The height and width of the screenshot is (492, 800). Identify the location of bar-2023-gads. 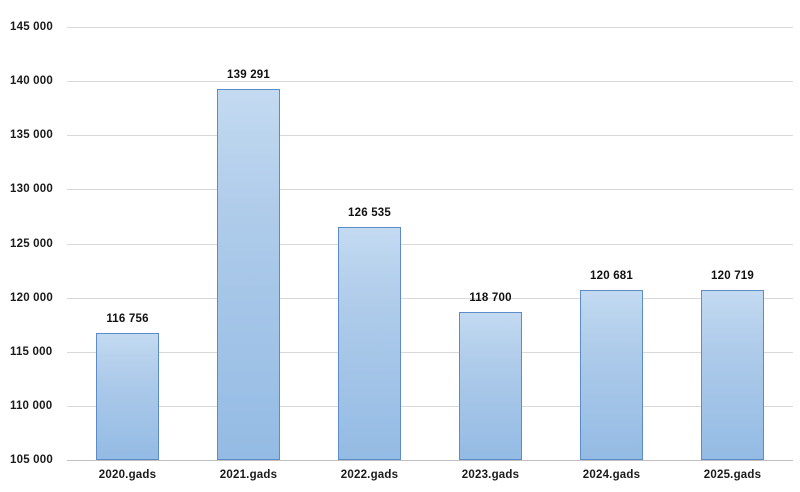
(490, 385).